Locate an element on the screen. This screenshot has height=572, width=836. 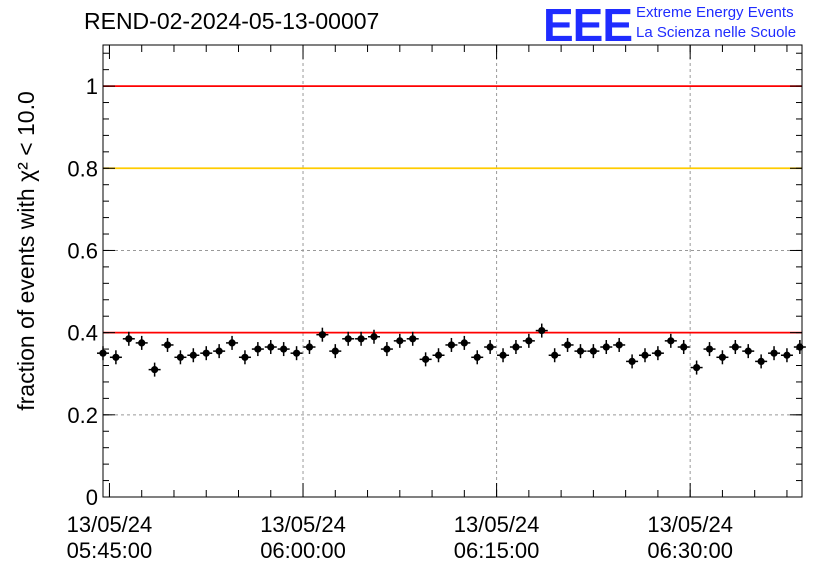
y-tick-label: 0.2 is located at coordinates (82, 415).